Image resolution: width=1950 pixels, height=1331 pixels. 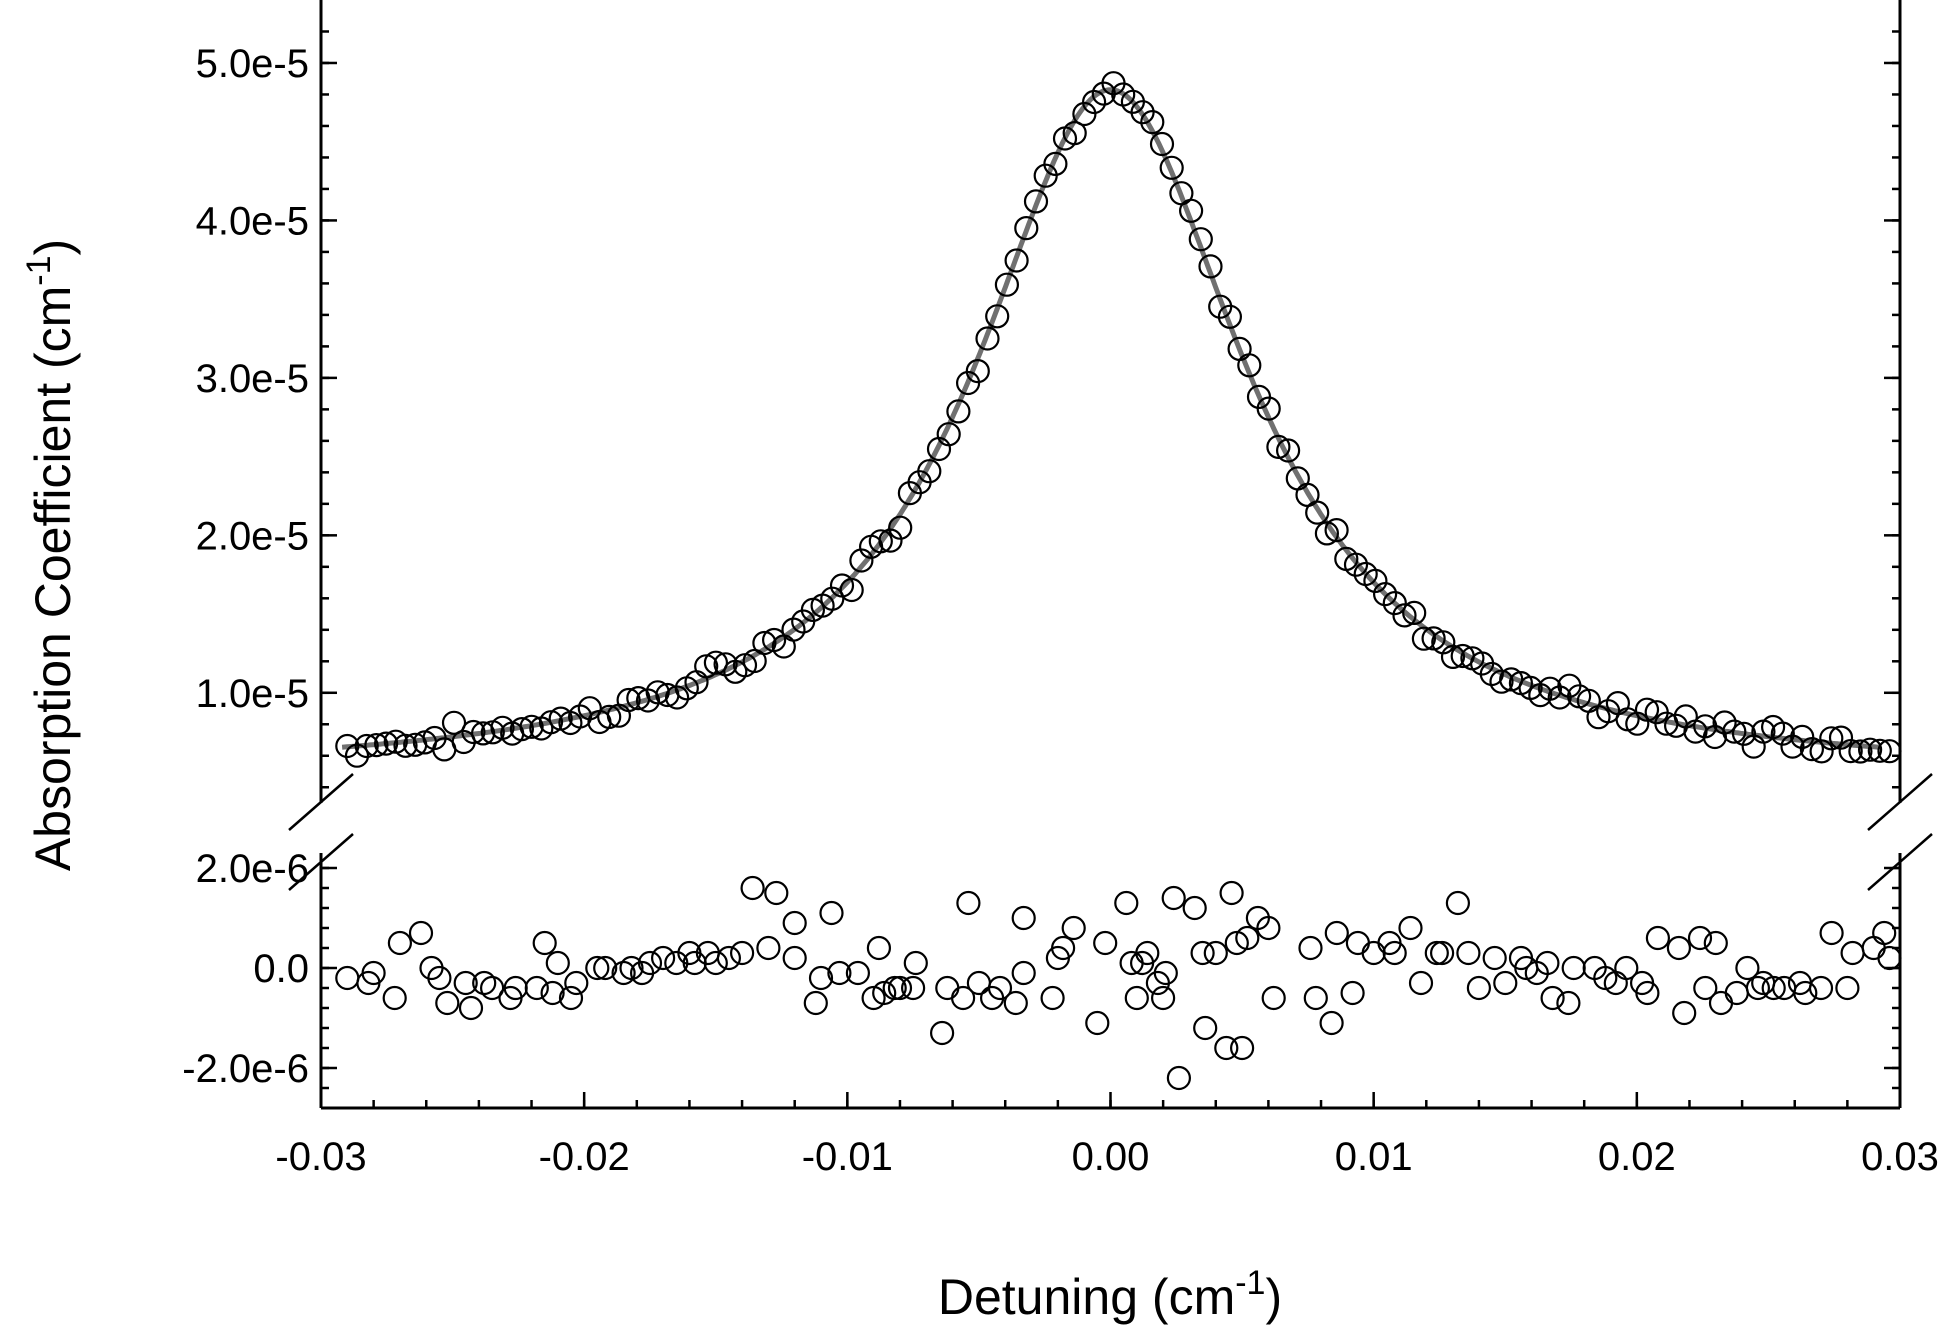 What do you see at coordinates (252, 869) in the screenshot?
I see `lower-y-tick-label: 2.0e-6` at bounding box center [252, 869].